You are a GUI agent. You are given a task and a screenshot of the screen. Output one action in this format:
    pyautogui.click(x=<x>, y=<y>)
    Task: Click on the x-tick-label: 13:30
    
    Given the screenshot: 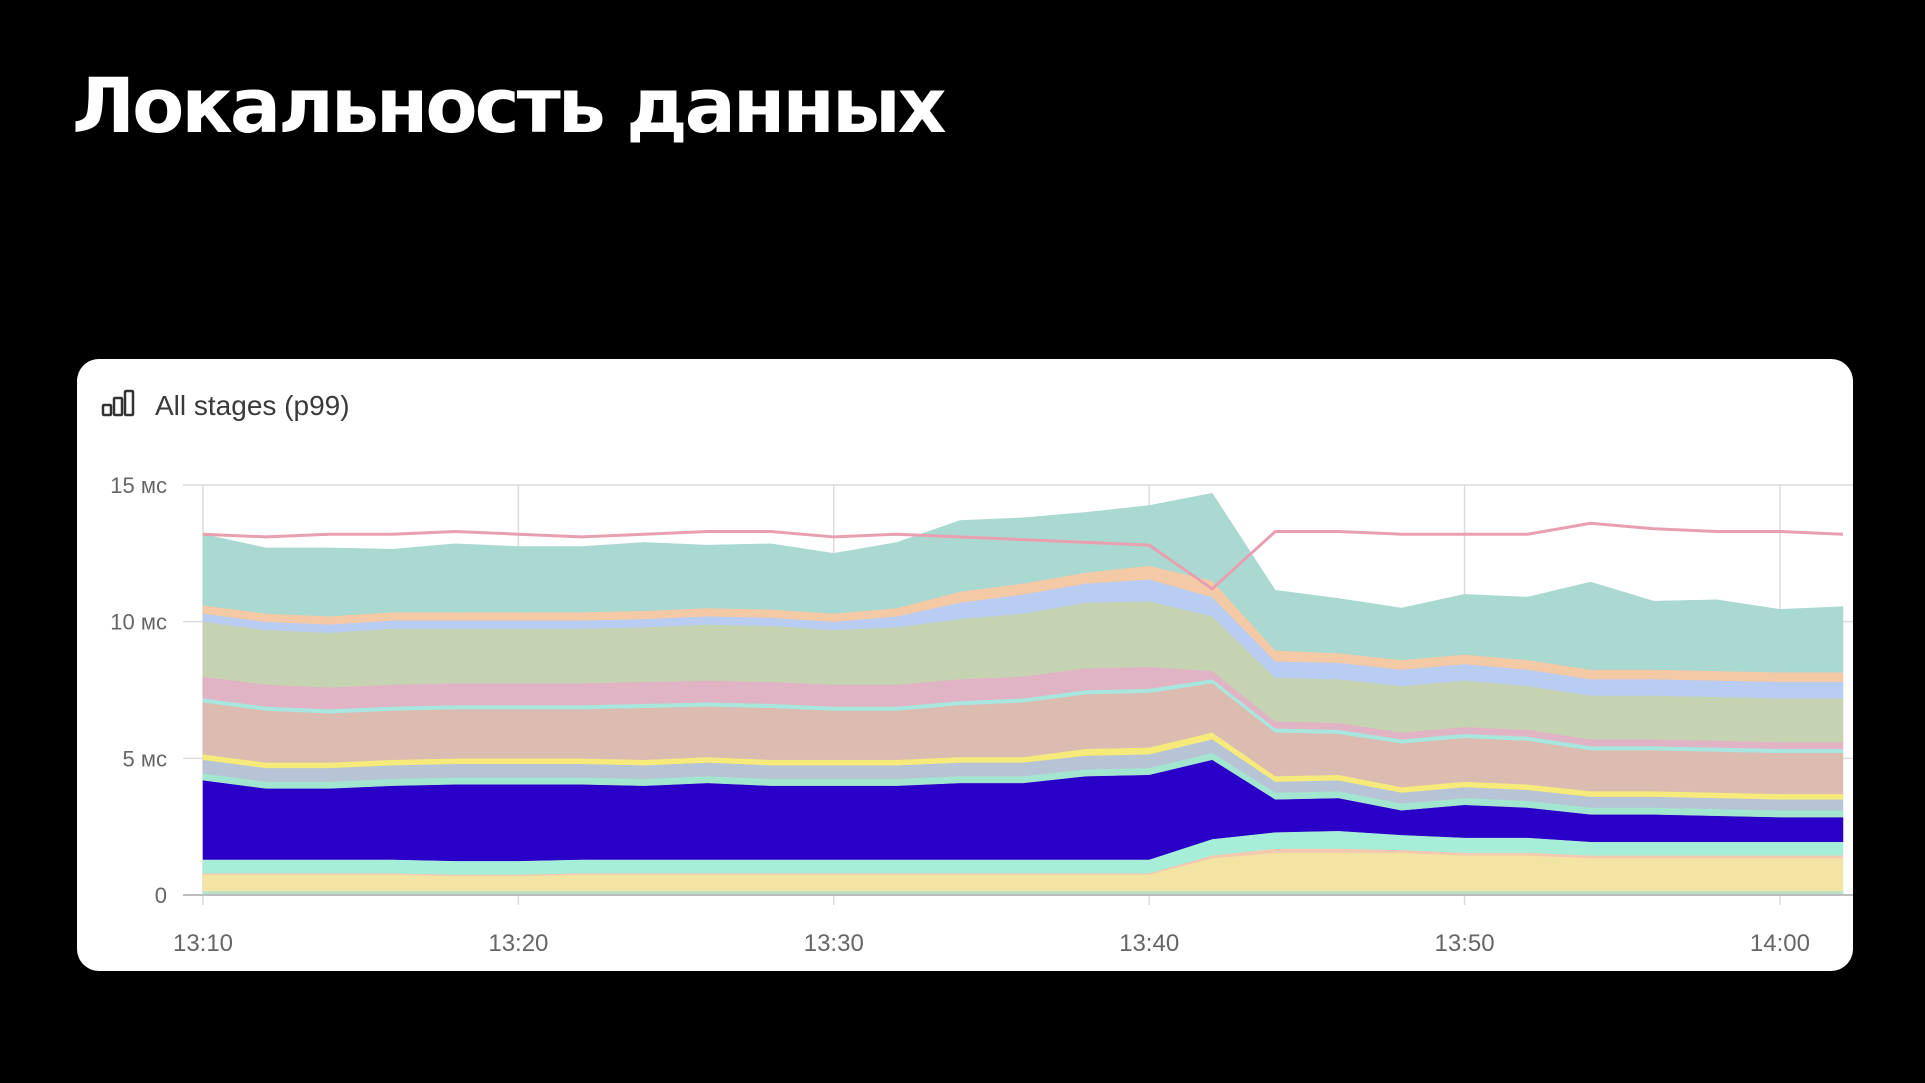 What is the action you would take?
    pyautogui.click(x=834, y=943)
    